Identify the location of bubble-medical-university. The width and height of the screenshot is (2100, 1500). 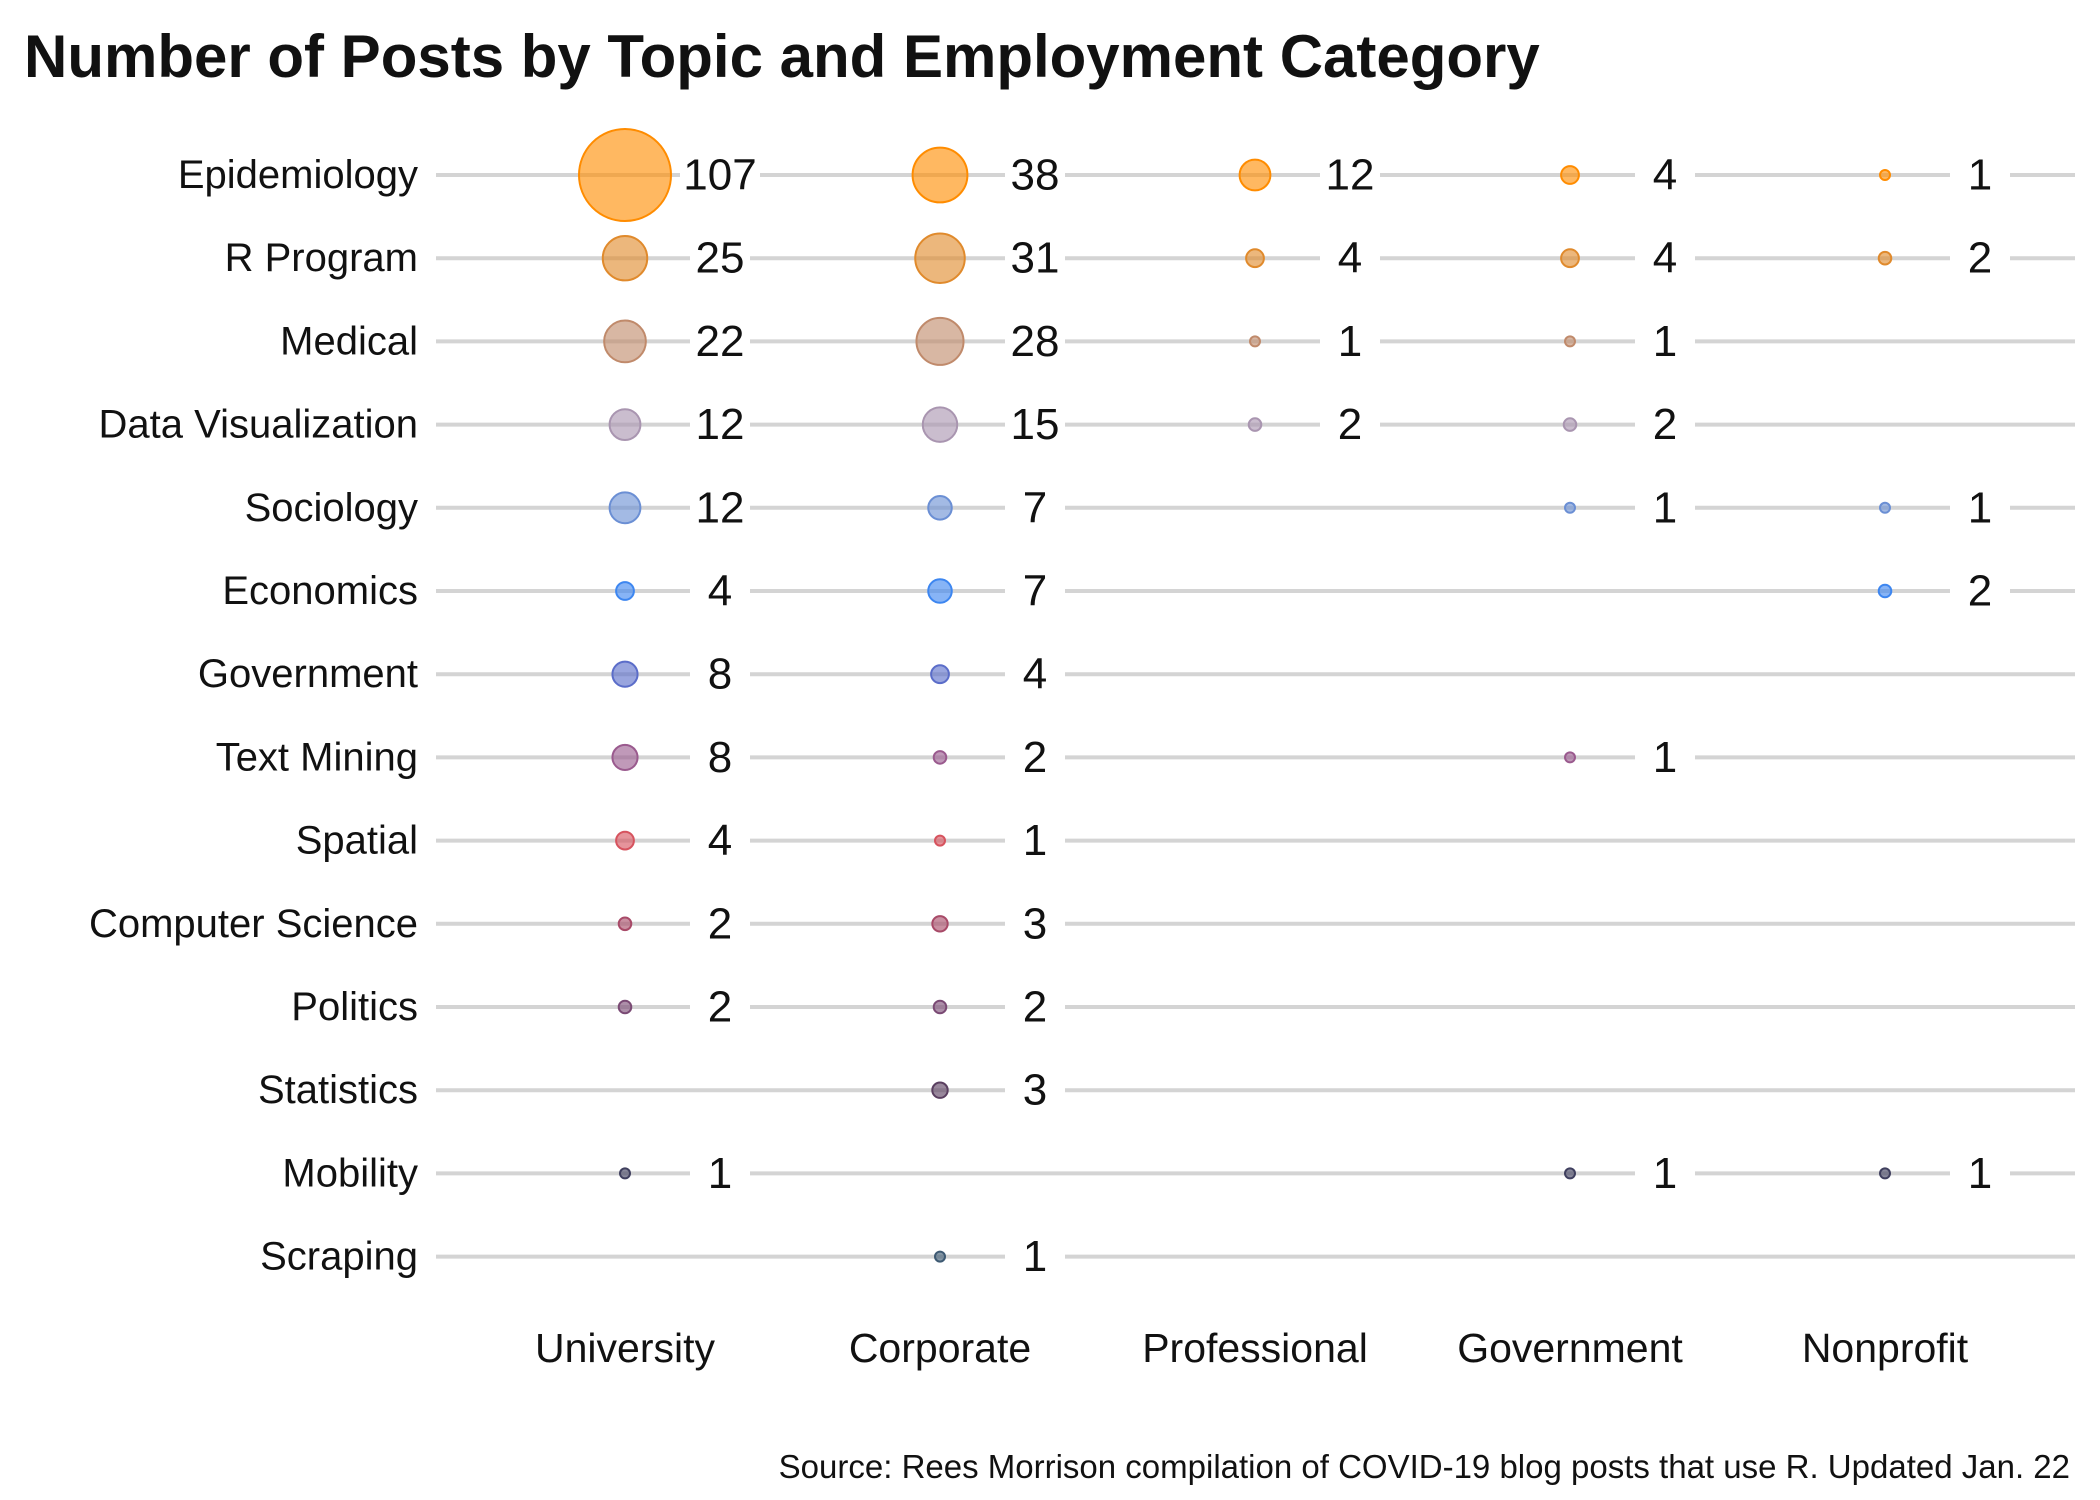
(625, 341).